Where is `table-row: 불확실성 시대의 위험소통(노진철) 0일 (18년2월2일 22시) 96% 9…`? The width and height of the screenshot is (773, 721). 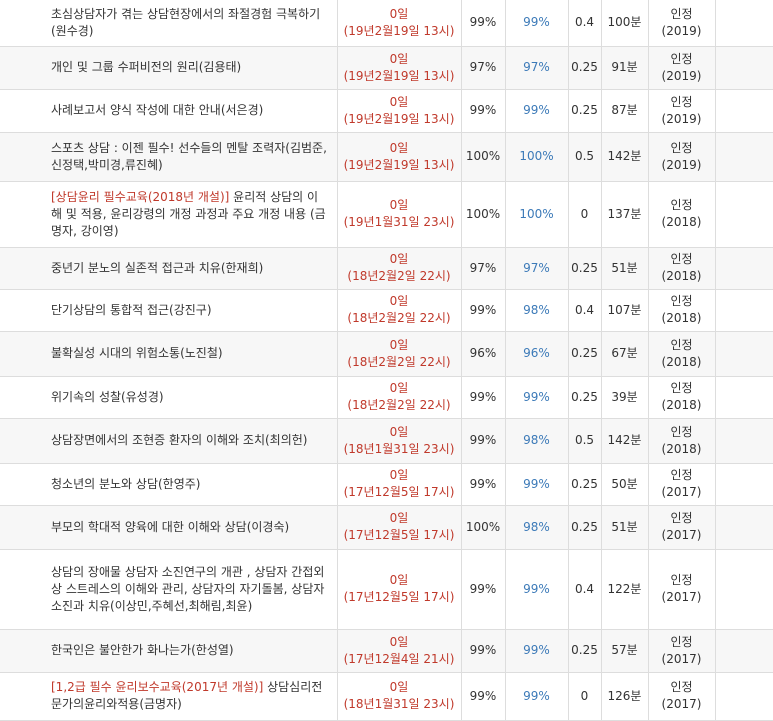
table-row: 불확실성 시대의 위험소통(노진철) 0일 (18년2월2일 22시) 96% 9… is located at coordinates (386, 354).